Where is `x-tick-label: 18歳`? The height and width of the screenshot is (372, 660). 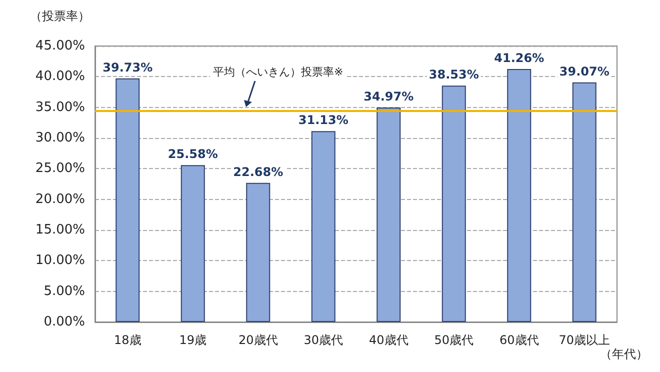
x-tick-label: 18歳 is located at coordinates (128, 340).